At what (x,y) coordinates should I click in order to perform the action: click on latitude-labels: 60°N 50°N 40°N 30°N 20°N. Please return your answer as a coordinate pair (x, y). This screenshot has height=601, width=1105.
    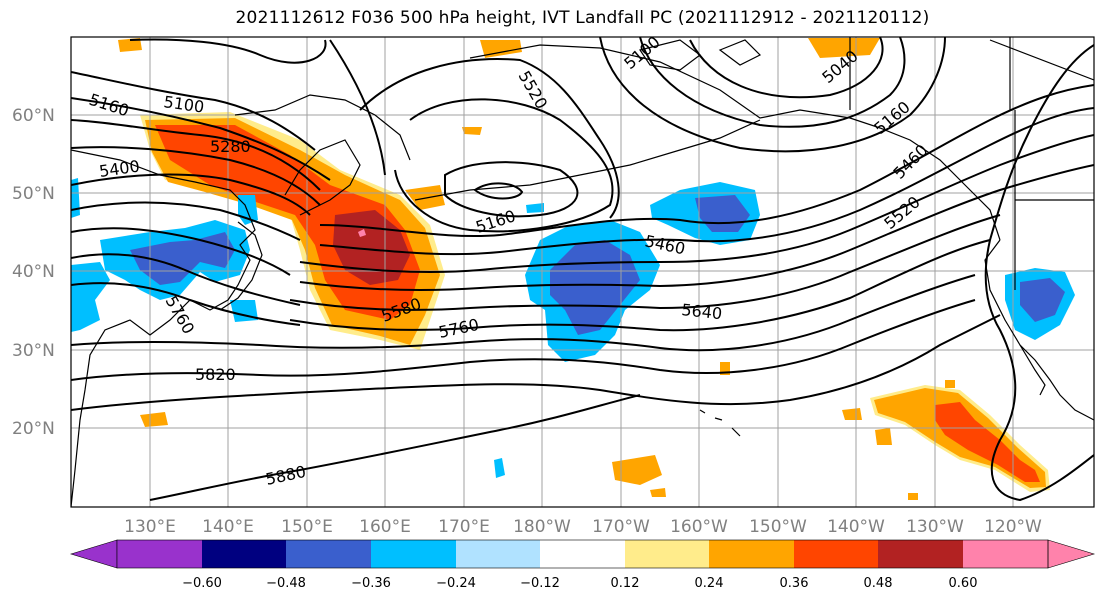
    Looking at the image, I should click on (33, 272).